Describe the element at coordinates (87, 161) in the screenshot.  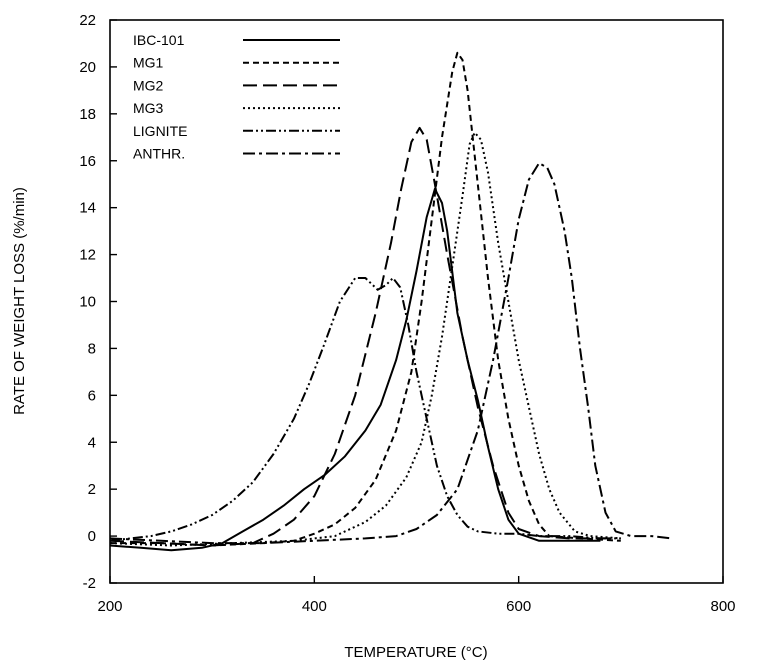
I see `y-tick-label: 16` at that location.